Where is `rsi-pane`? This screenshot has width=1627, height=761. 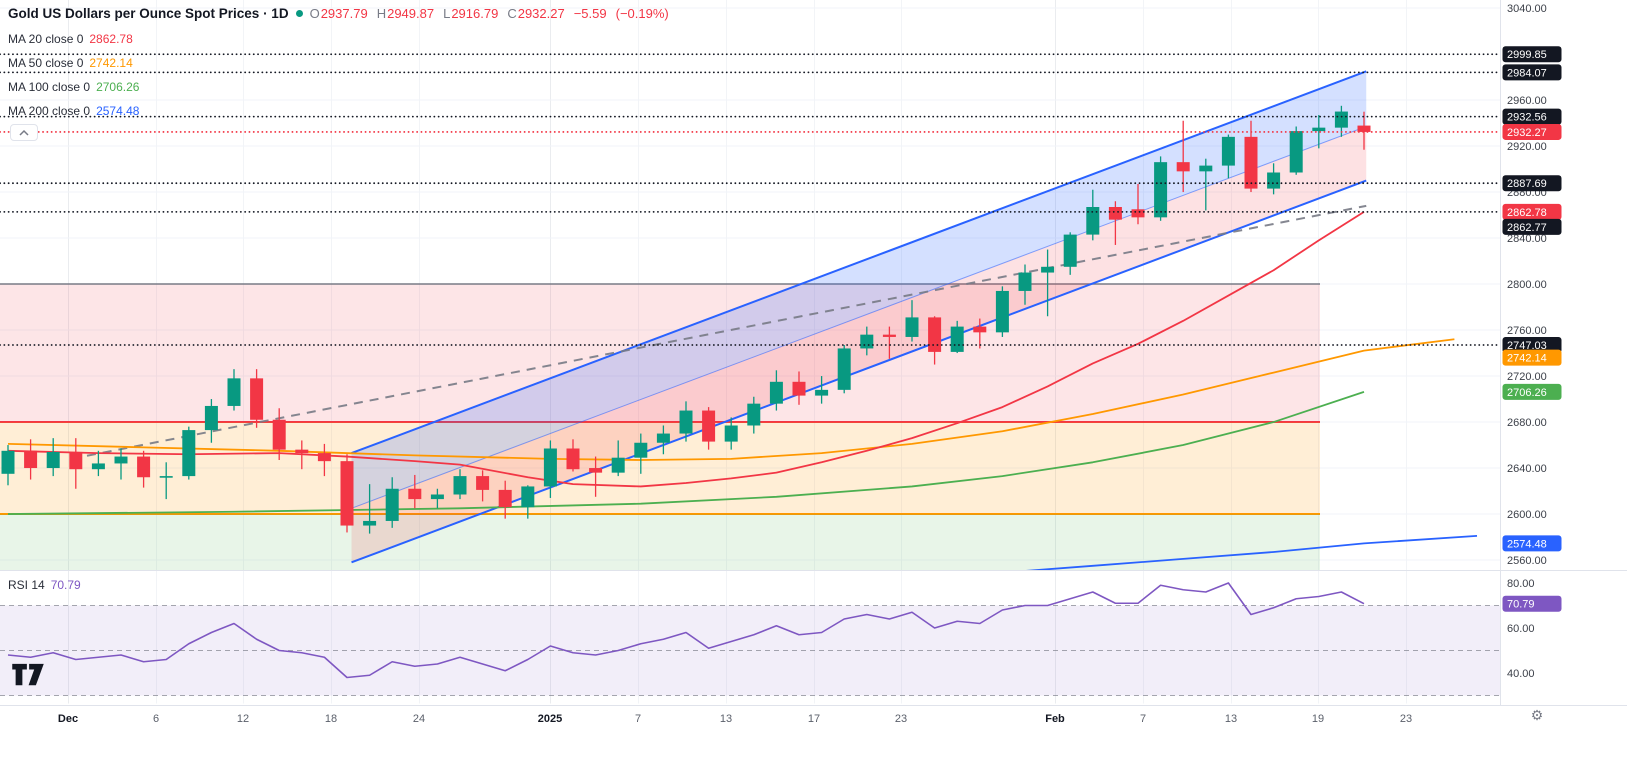 rsi-pane is located at coordinates (750, 639).